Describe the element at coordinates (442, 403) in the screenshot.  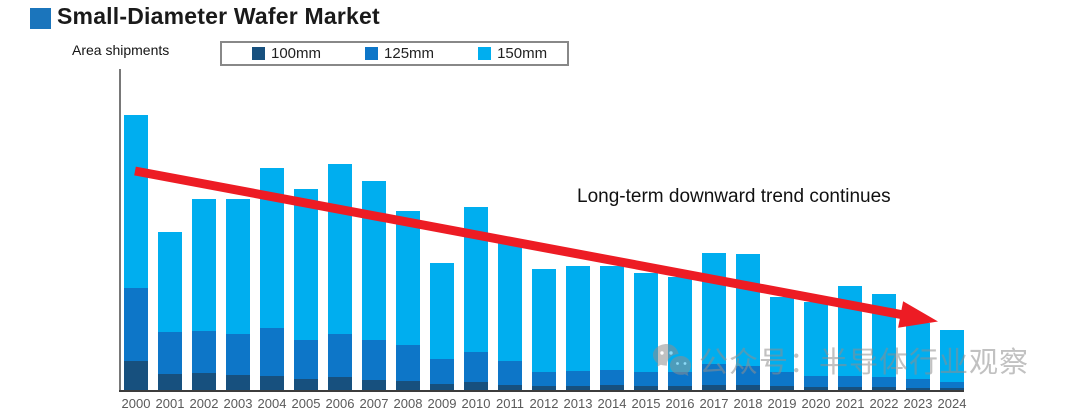
I see `x-tick-label-2009: 2009` at that location.